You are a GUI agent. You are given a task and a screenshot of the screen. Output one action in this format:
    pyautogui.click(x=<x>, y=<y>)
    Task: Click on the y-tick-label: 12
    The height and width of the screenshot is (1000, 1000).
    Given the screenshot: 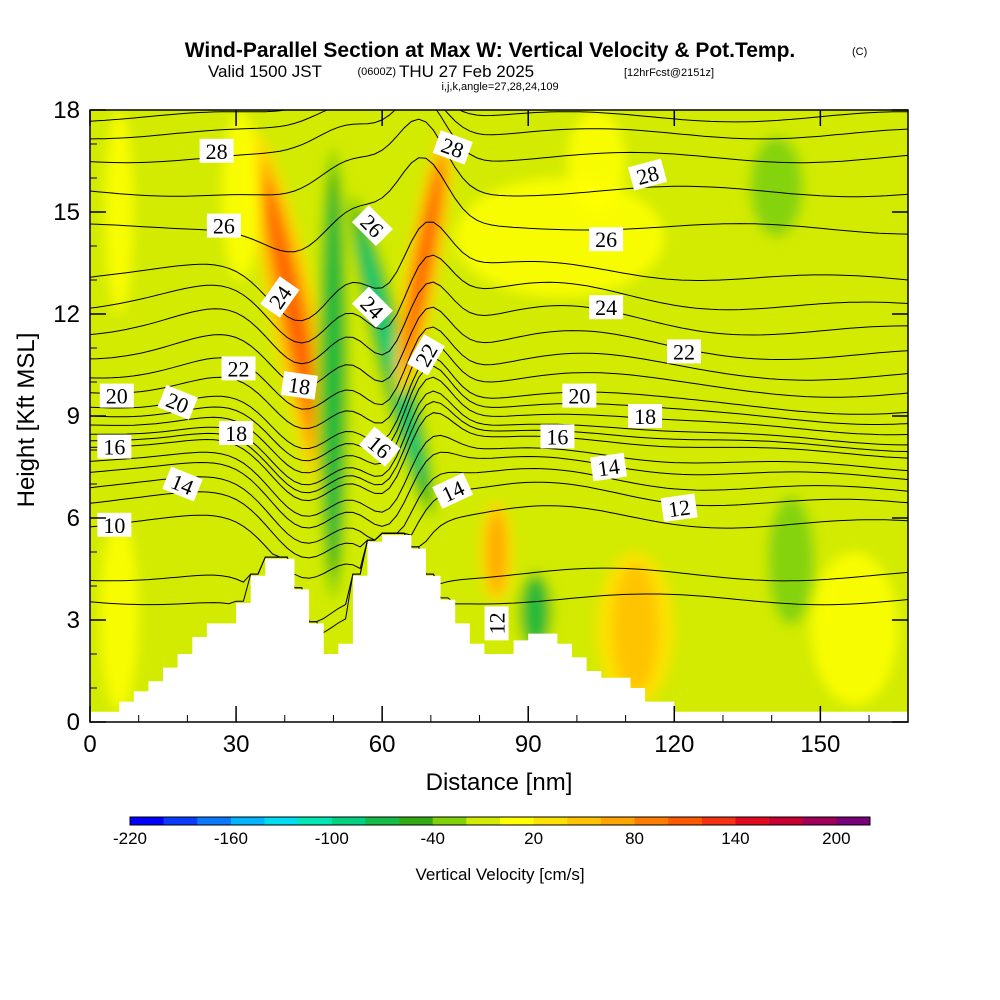 What is the action you would take?
    pyautogui.click(x=66, y=314)
    